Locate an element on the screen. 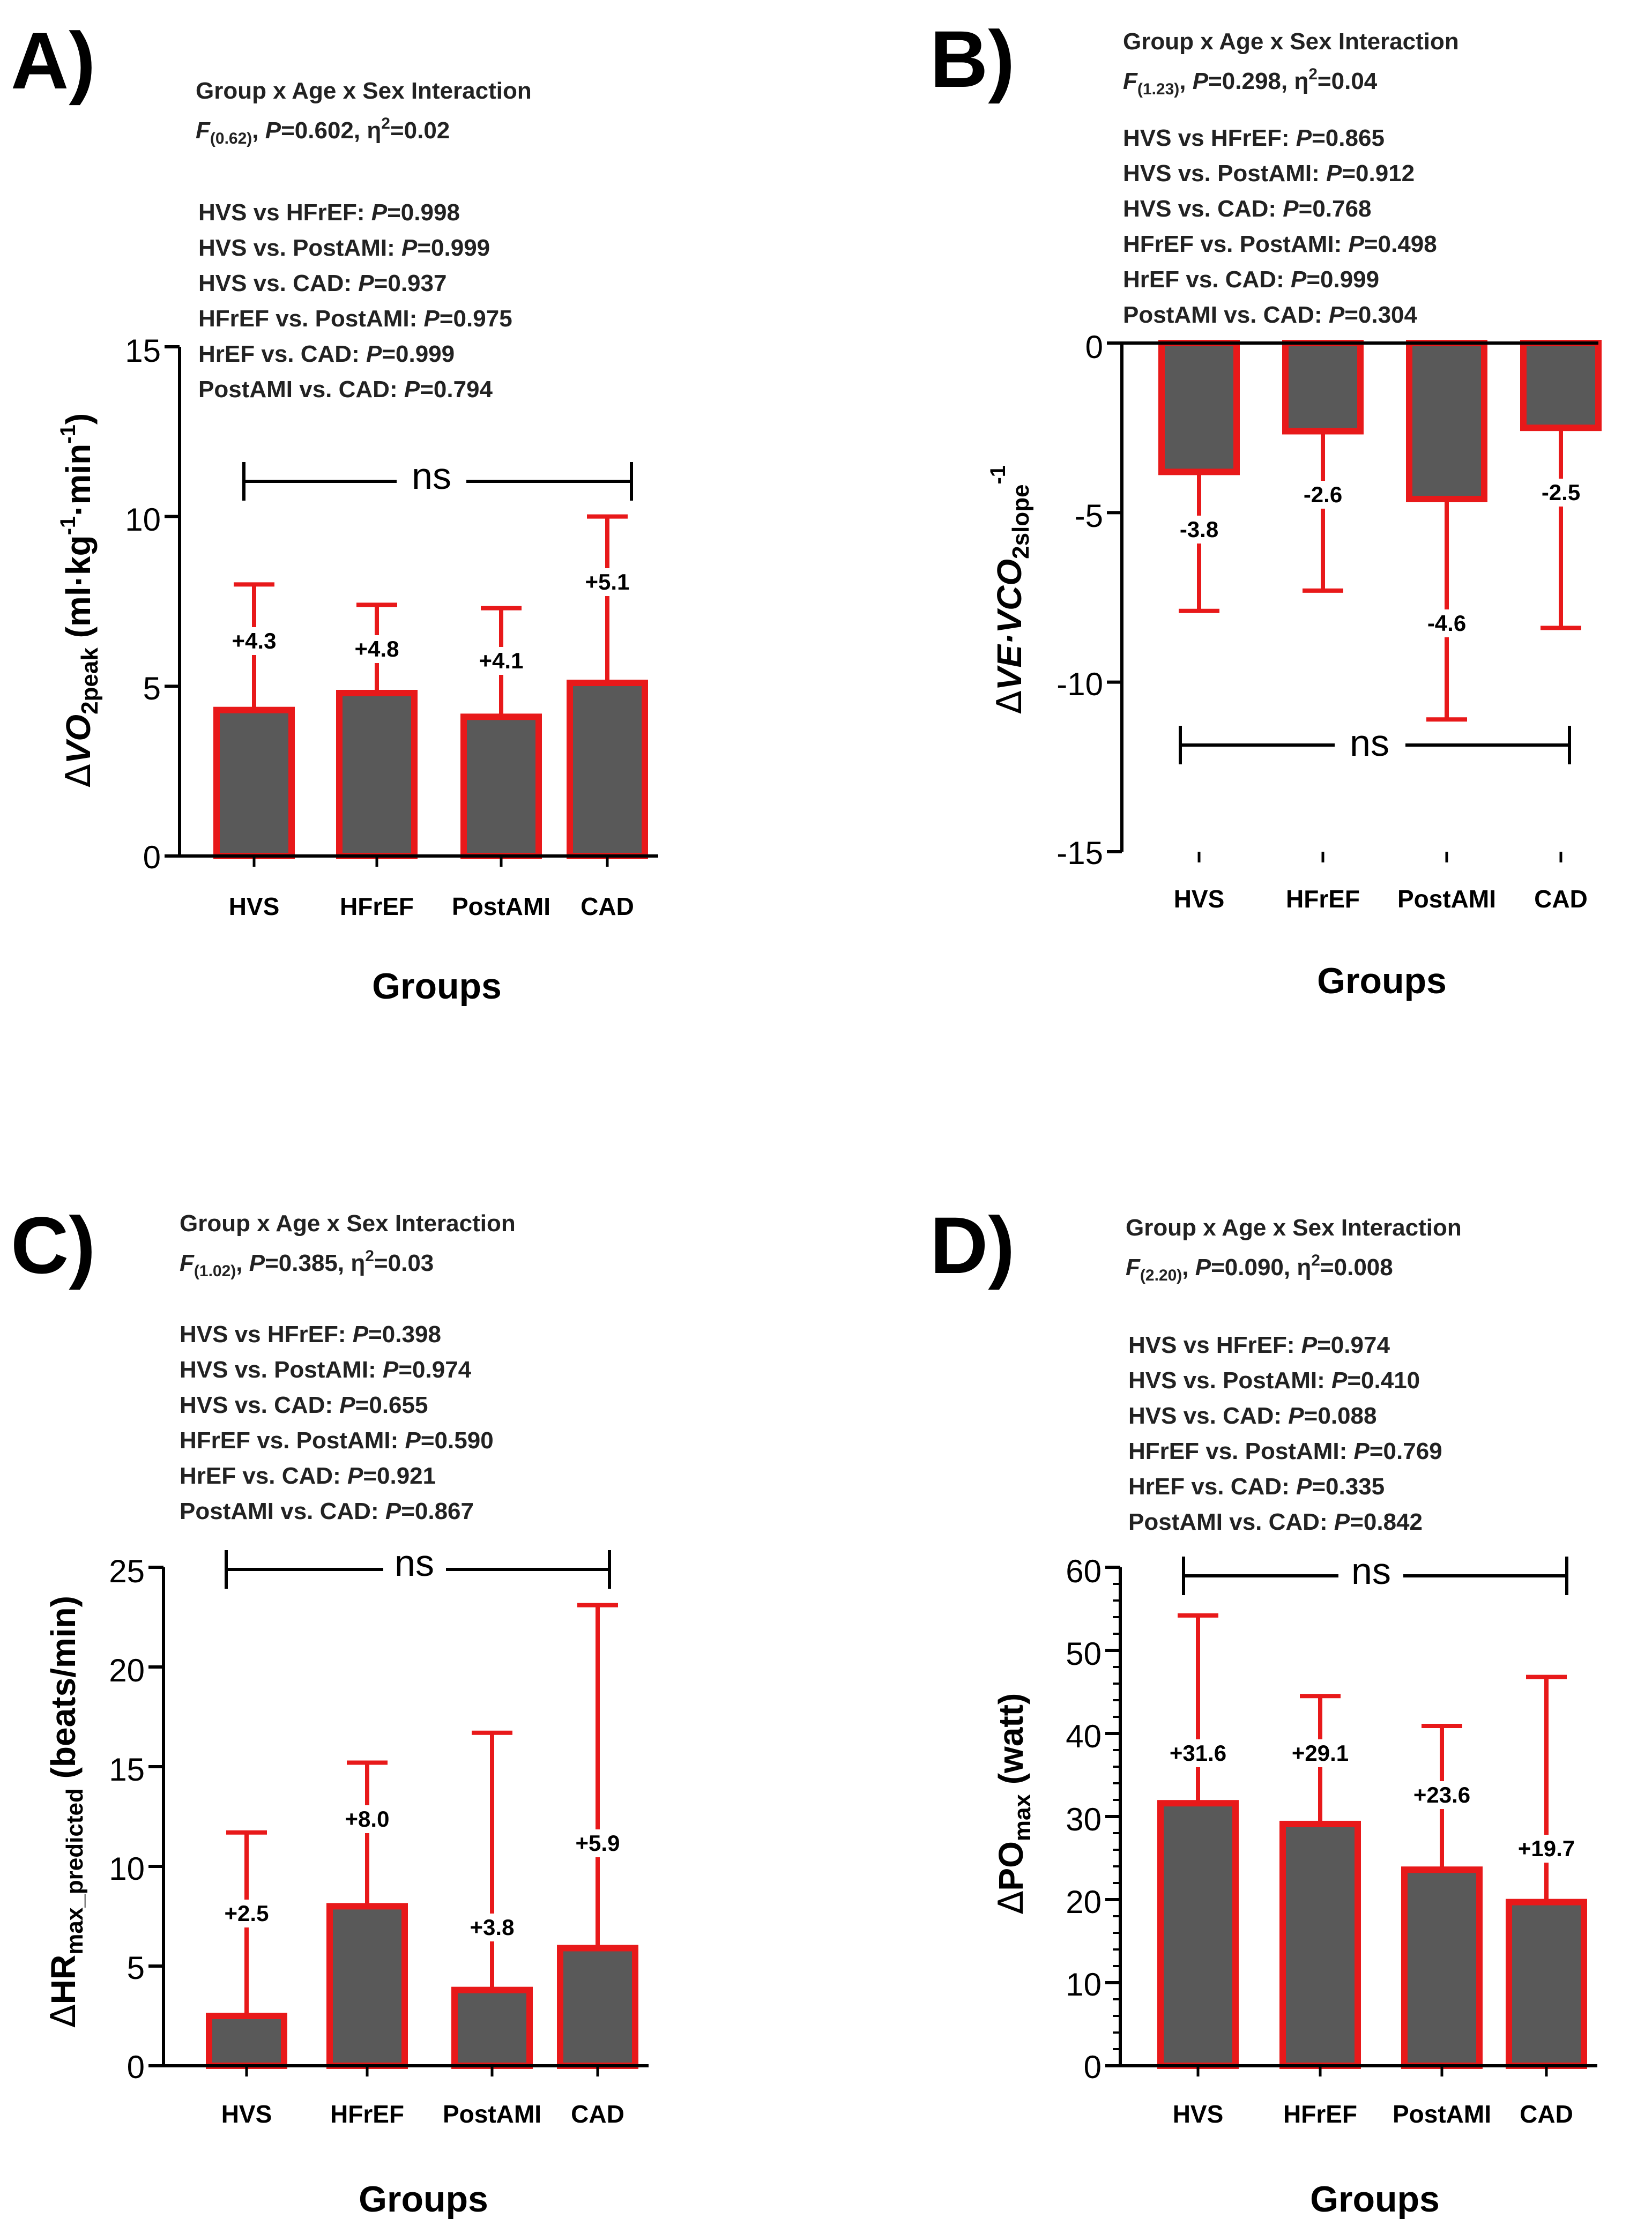  f-df: (0.62) is located at coordinates (231, 138).